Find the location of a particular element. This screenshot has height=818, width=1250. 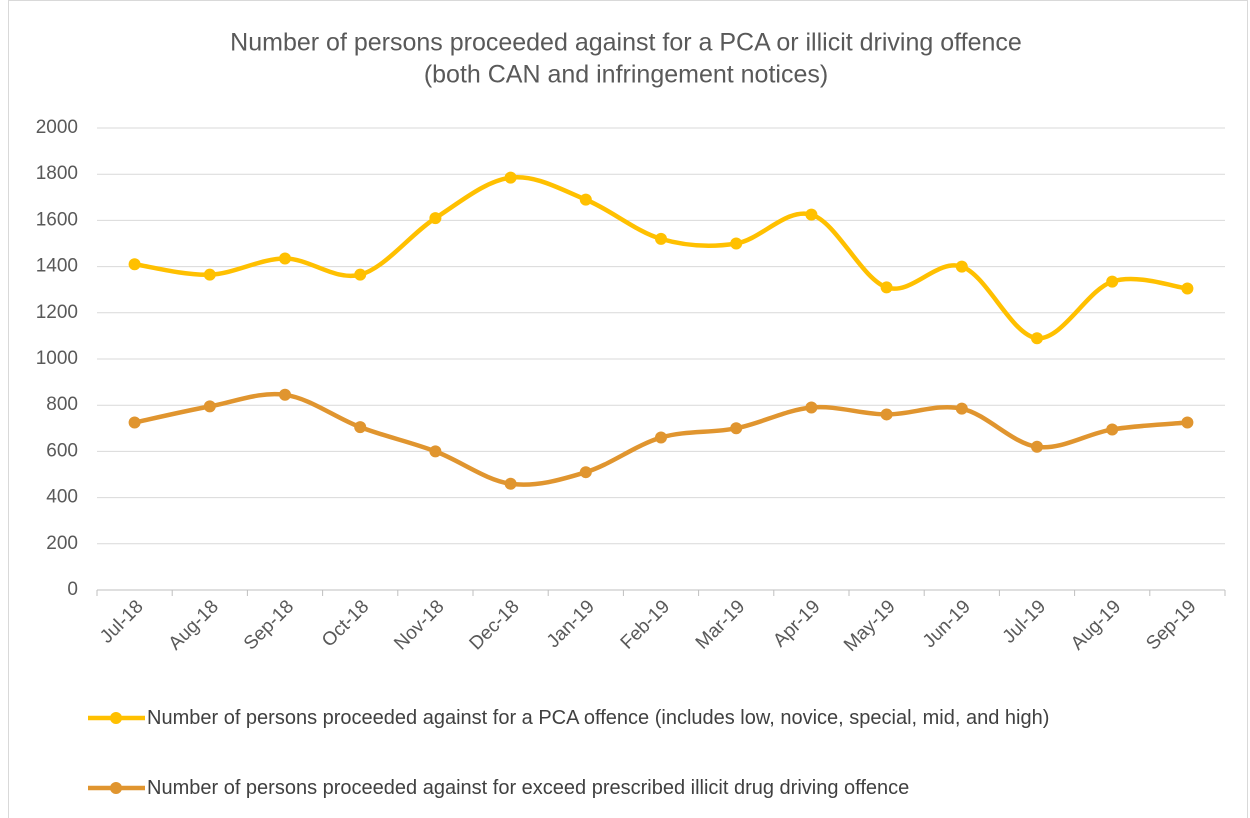

chart-title: (both CAN and infringement notices) is located at coordinates (626, 75).